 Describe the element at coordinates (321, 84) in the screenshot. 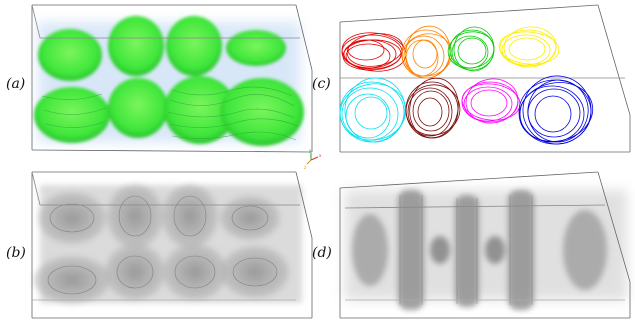

I see `panel-label-c: (c)` at that location.